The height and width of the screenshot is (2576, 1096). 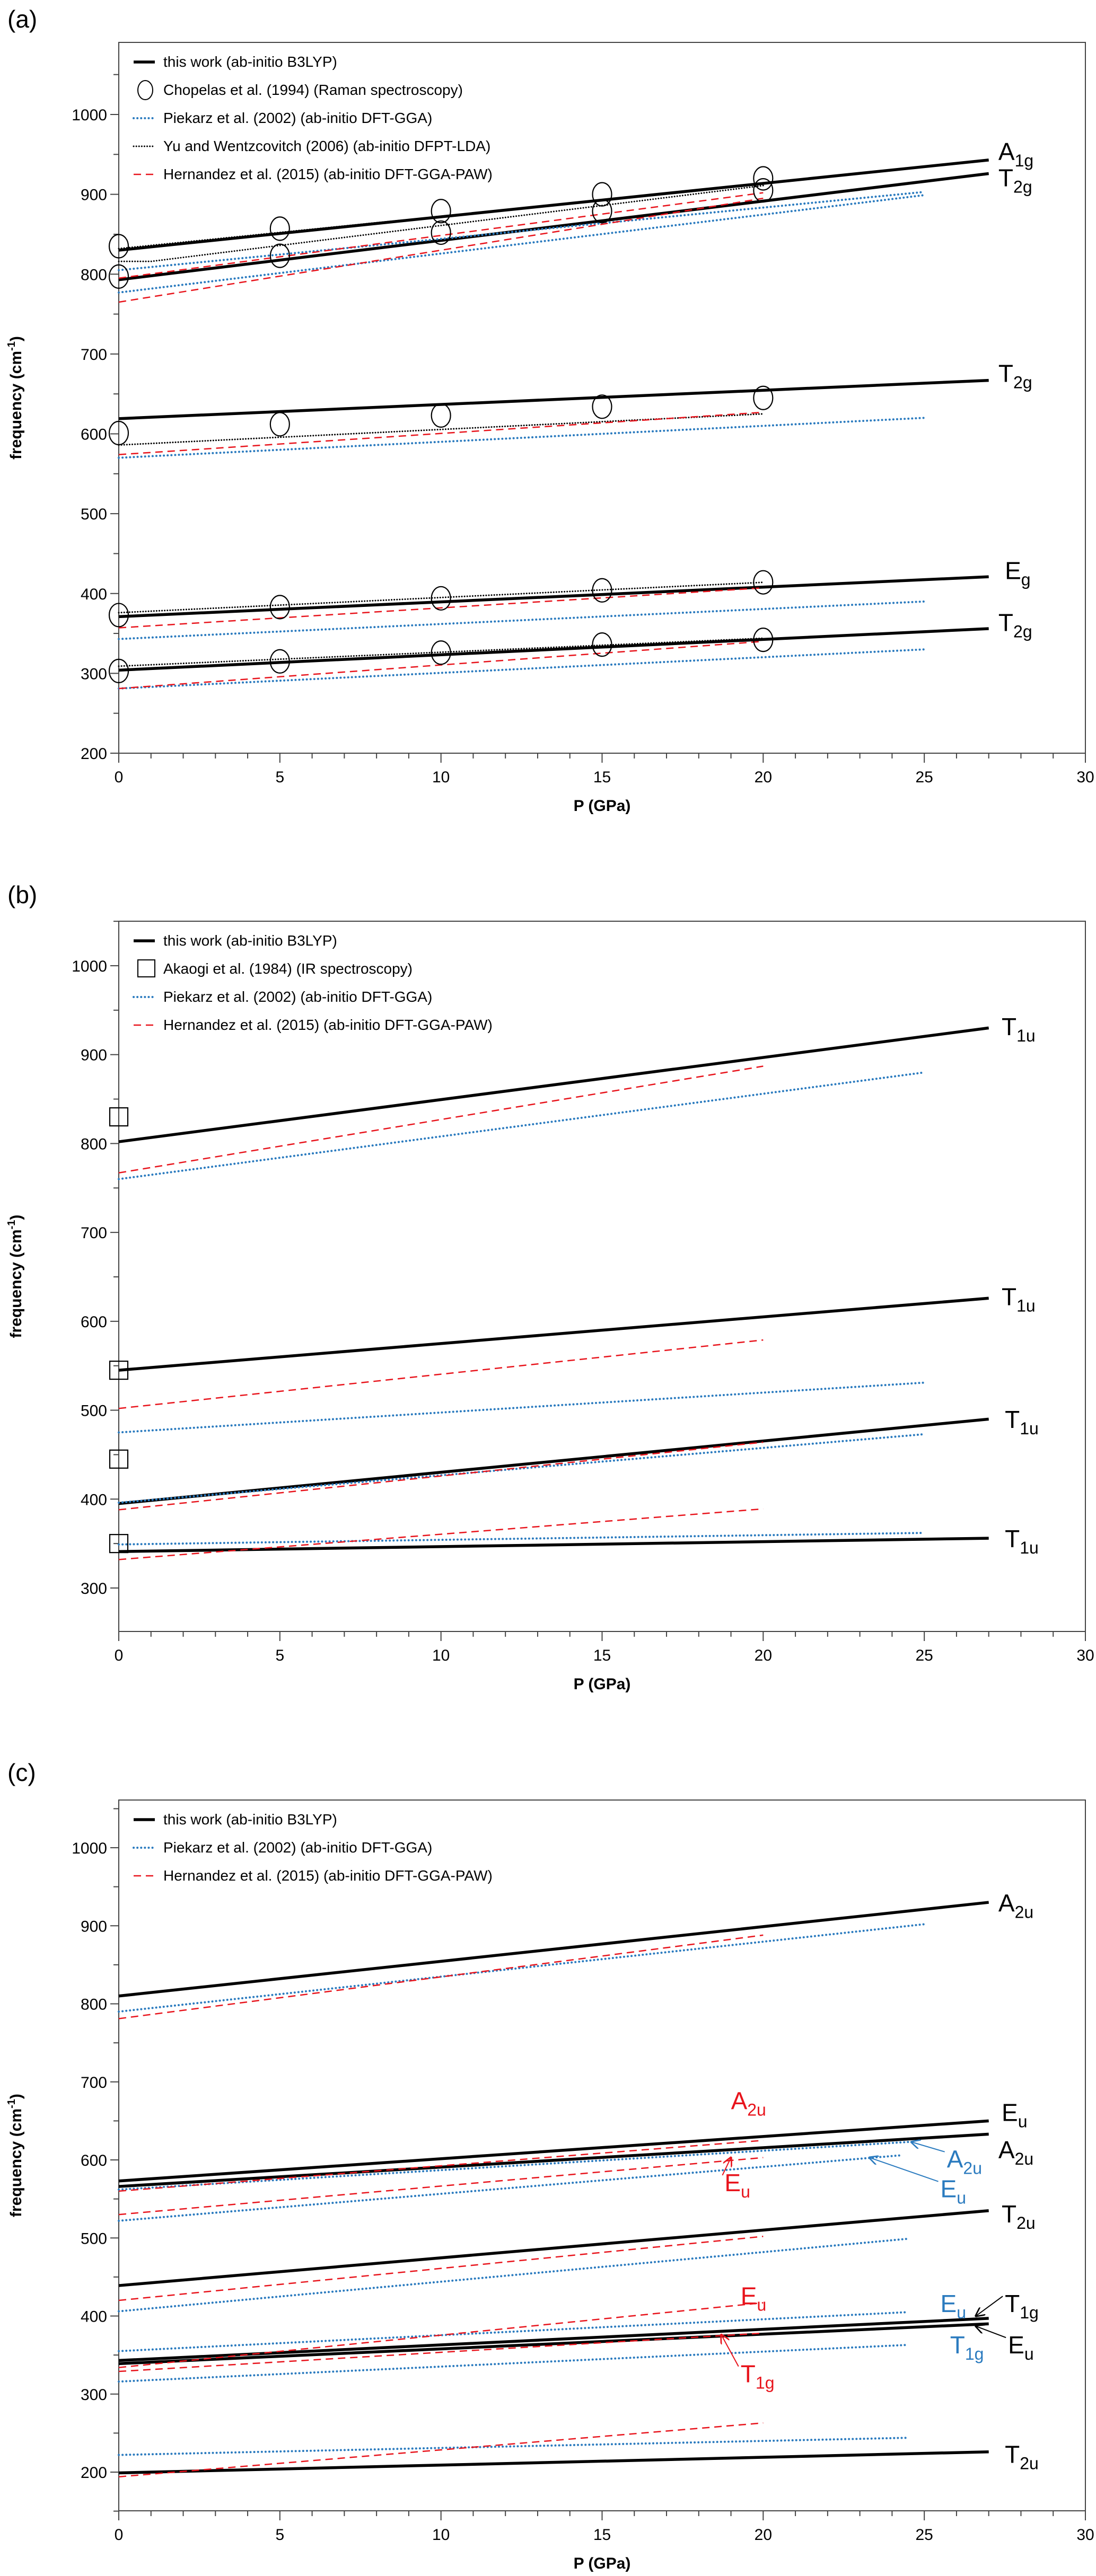 I want to click on legend-label: this work (ab-initio B3LYP), so click(x=250, y=940).